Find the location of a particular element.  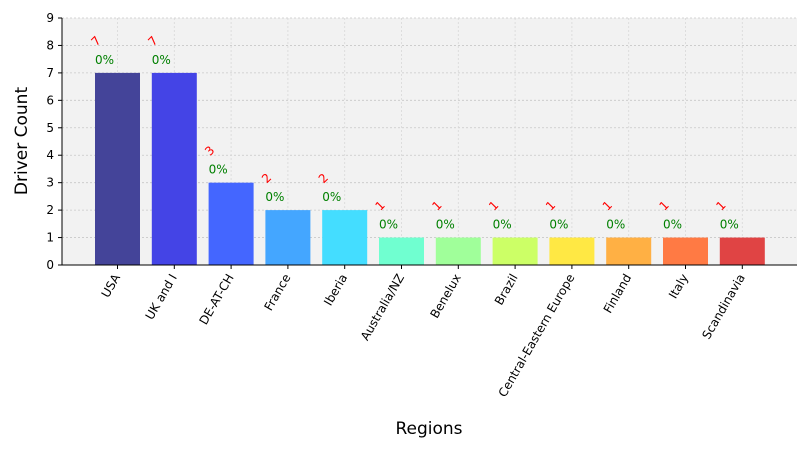

y-ticks: 0 1 2 3 4 5 6 7 8 9 is located at coordinates (54, 141).